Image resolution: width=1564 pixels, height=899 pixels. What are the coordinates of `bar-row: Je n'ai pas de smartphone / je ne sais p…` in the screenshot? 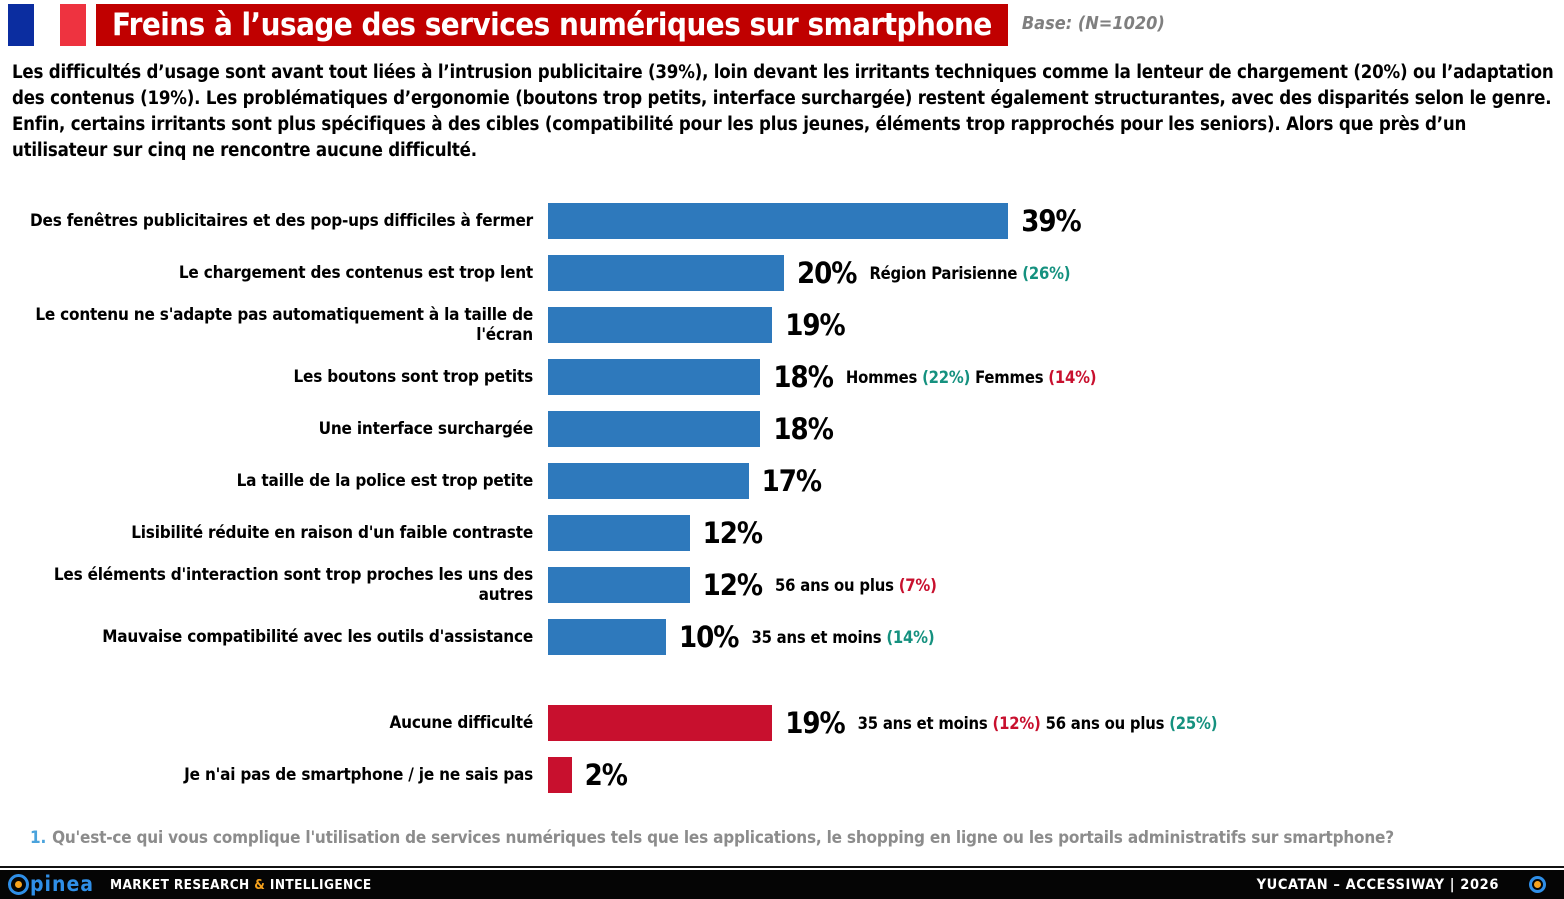 It's located at (782, 775).